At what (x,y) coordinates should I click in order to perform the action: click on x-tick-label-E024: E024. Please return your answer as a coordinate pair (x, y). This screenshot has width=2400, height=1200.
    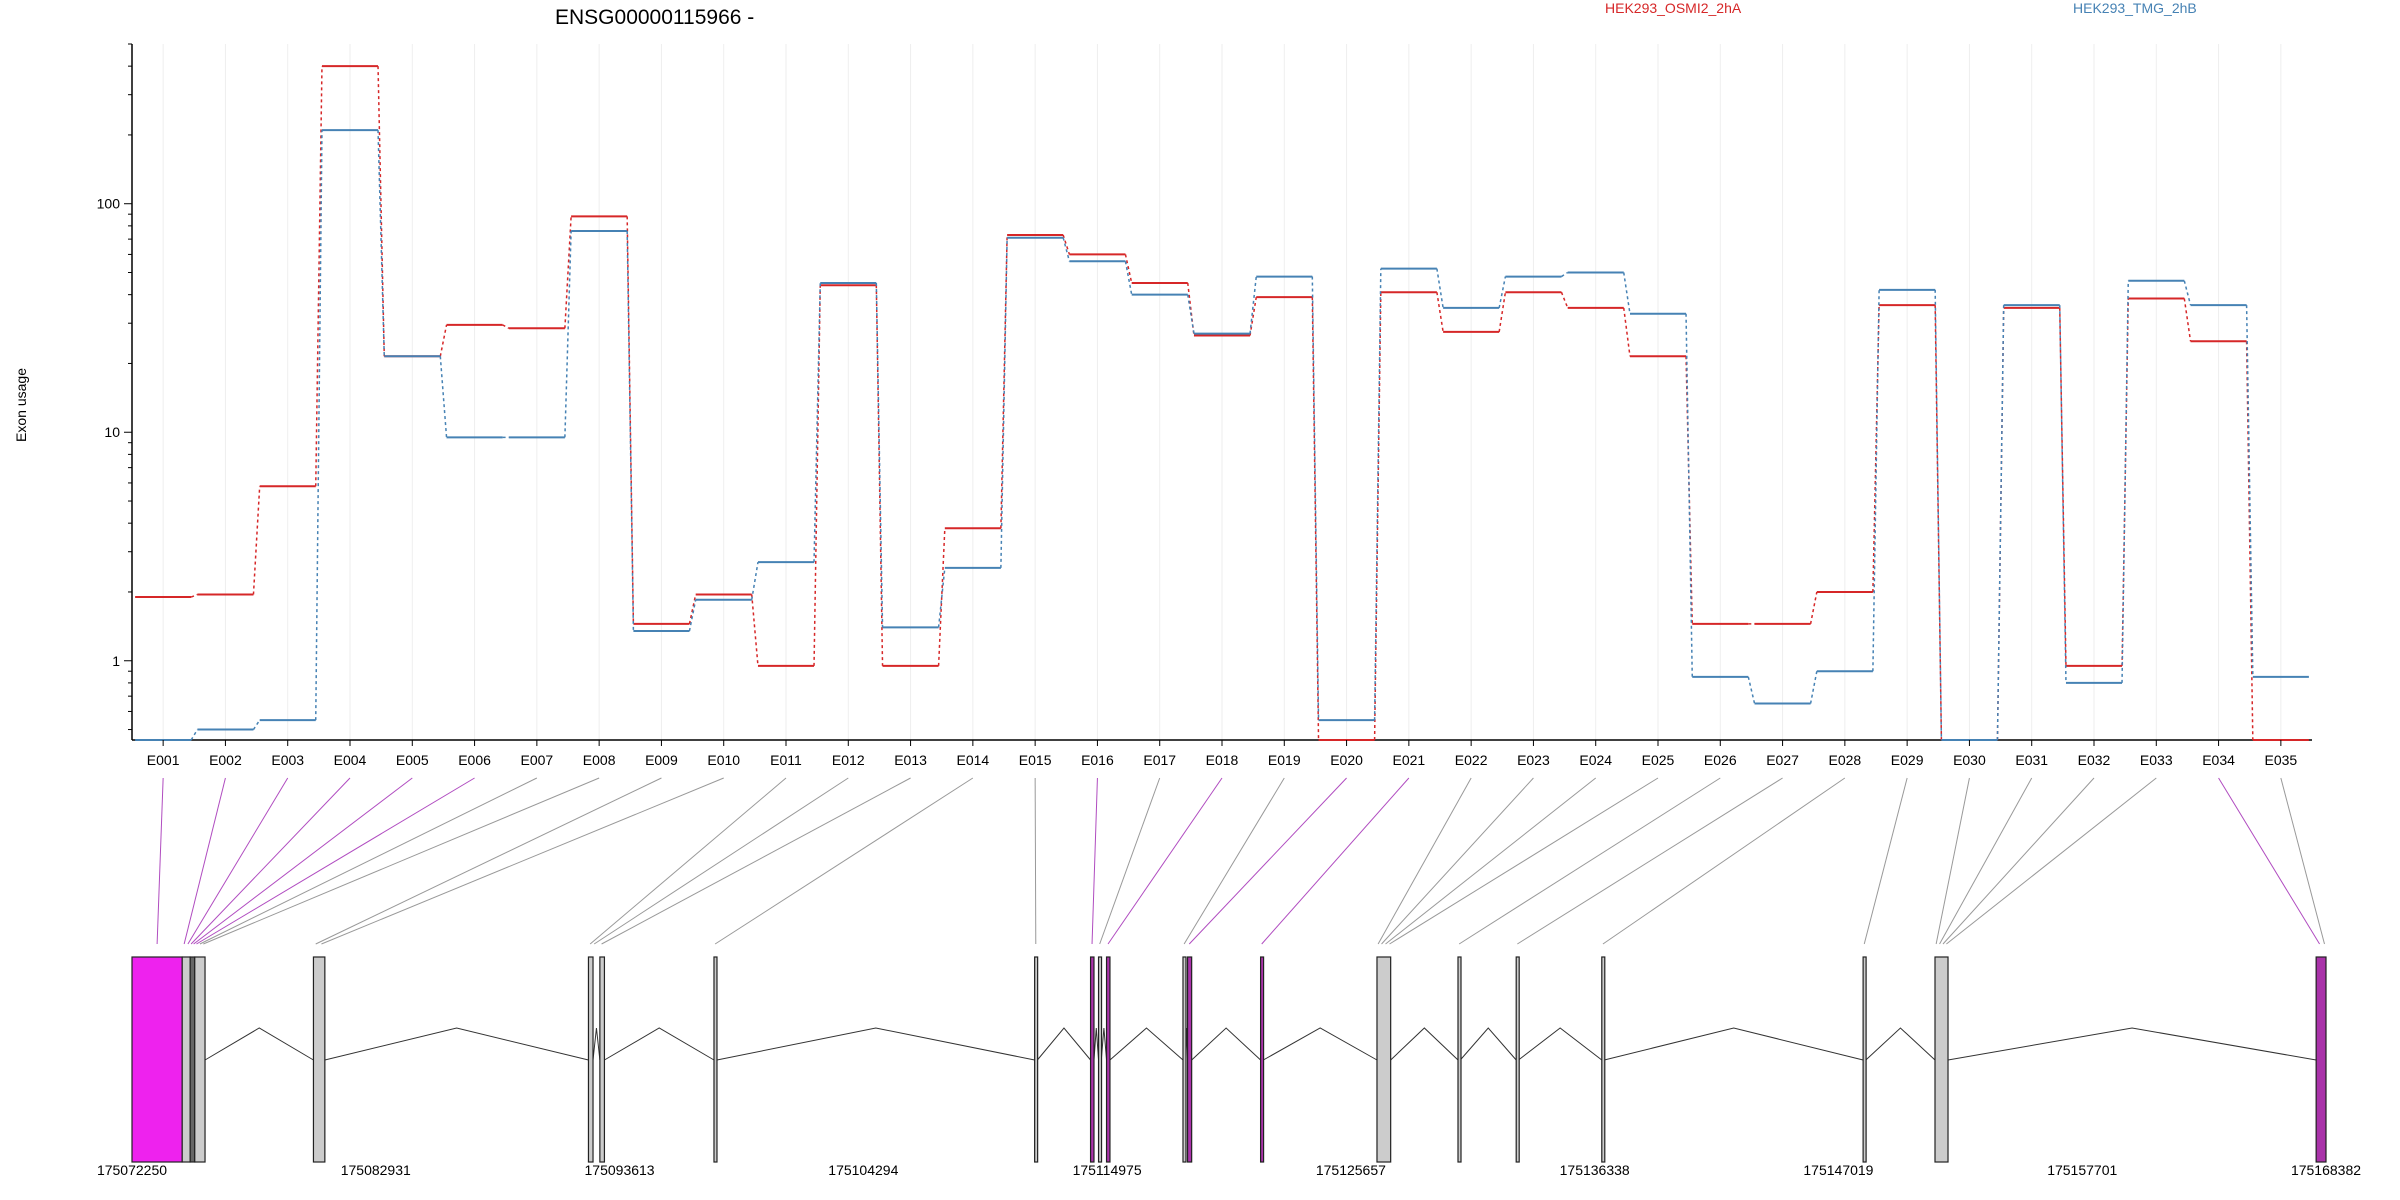
    Looking at the image, I should click on (1595, 760).